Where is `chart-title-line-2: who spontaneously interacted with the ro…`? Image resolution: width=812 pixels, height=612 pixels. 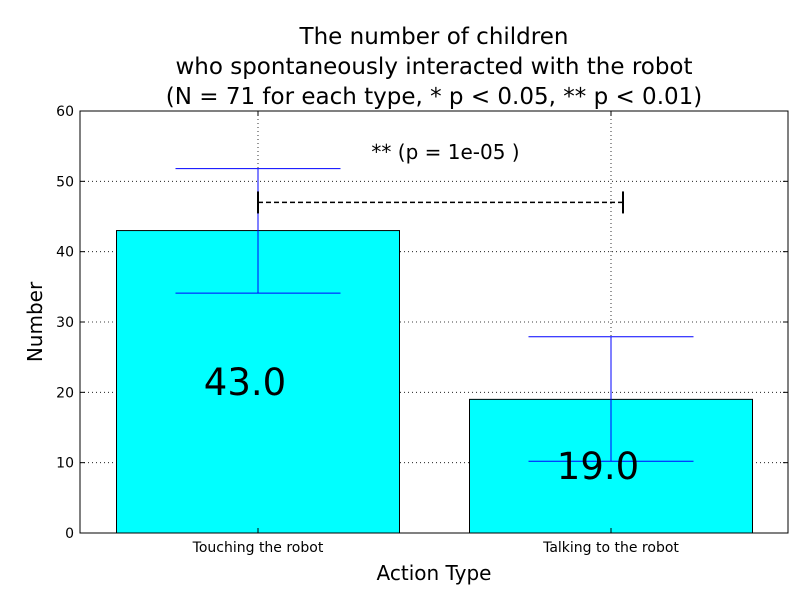
chart-title-line-2: who spontaneously interacted with the ro… is located at coordinates (433, 67).